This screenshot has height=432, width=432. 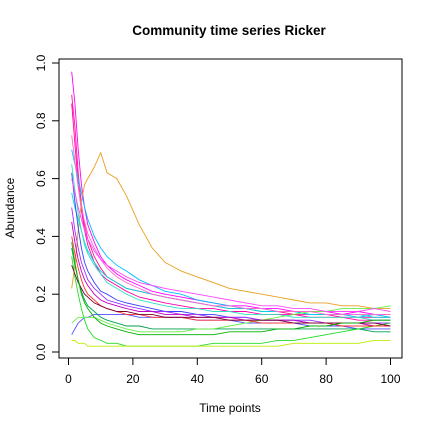 I want to click on x-tick-label: 80, so click(x=326, y=379).